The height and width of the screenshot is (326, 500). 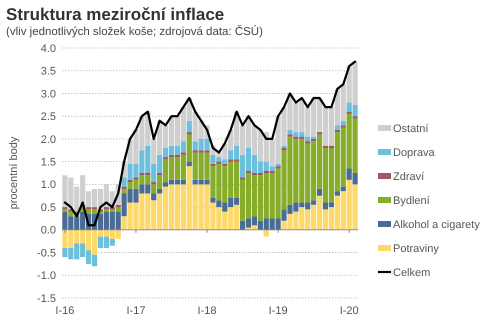 I want to click on chart-title: Struktura meziroční inflace, so click(x=115, y=14).